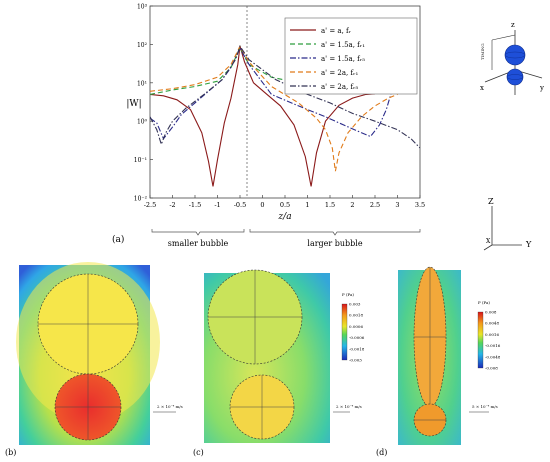 The image size is (550, 462). I want to click on smaller-bubble-label: smaller bubble, so click(198, 243).